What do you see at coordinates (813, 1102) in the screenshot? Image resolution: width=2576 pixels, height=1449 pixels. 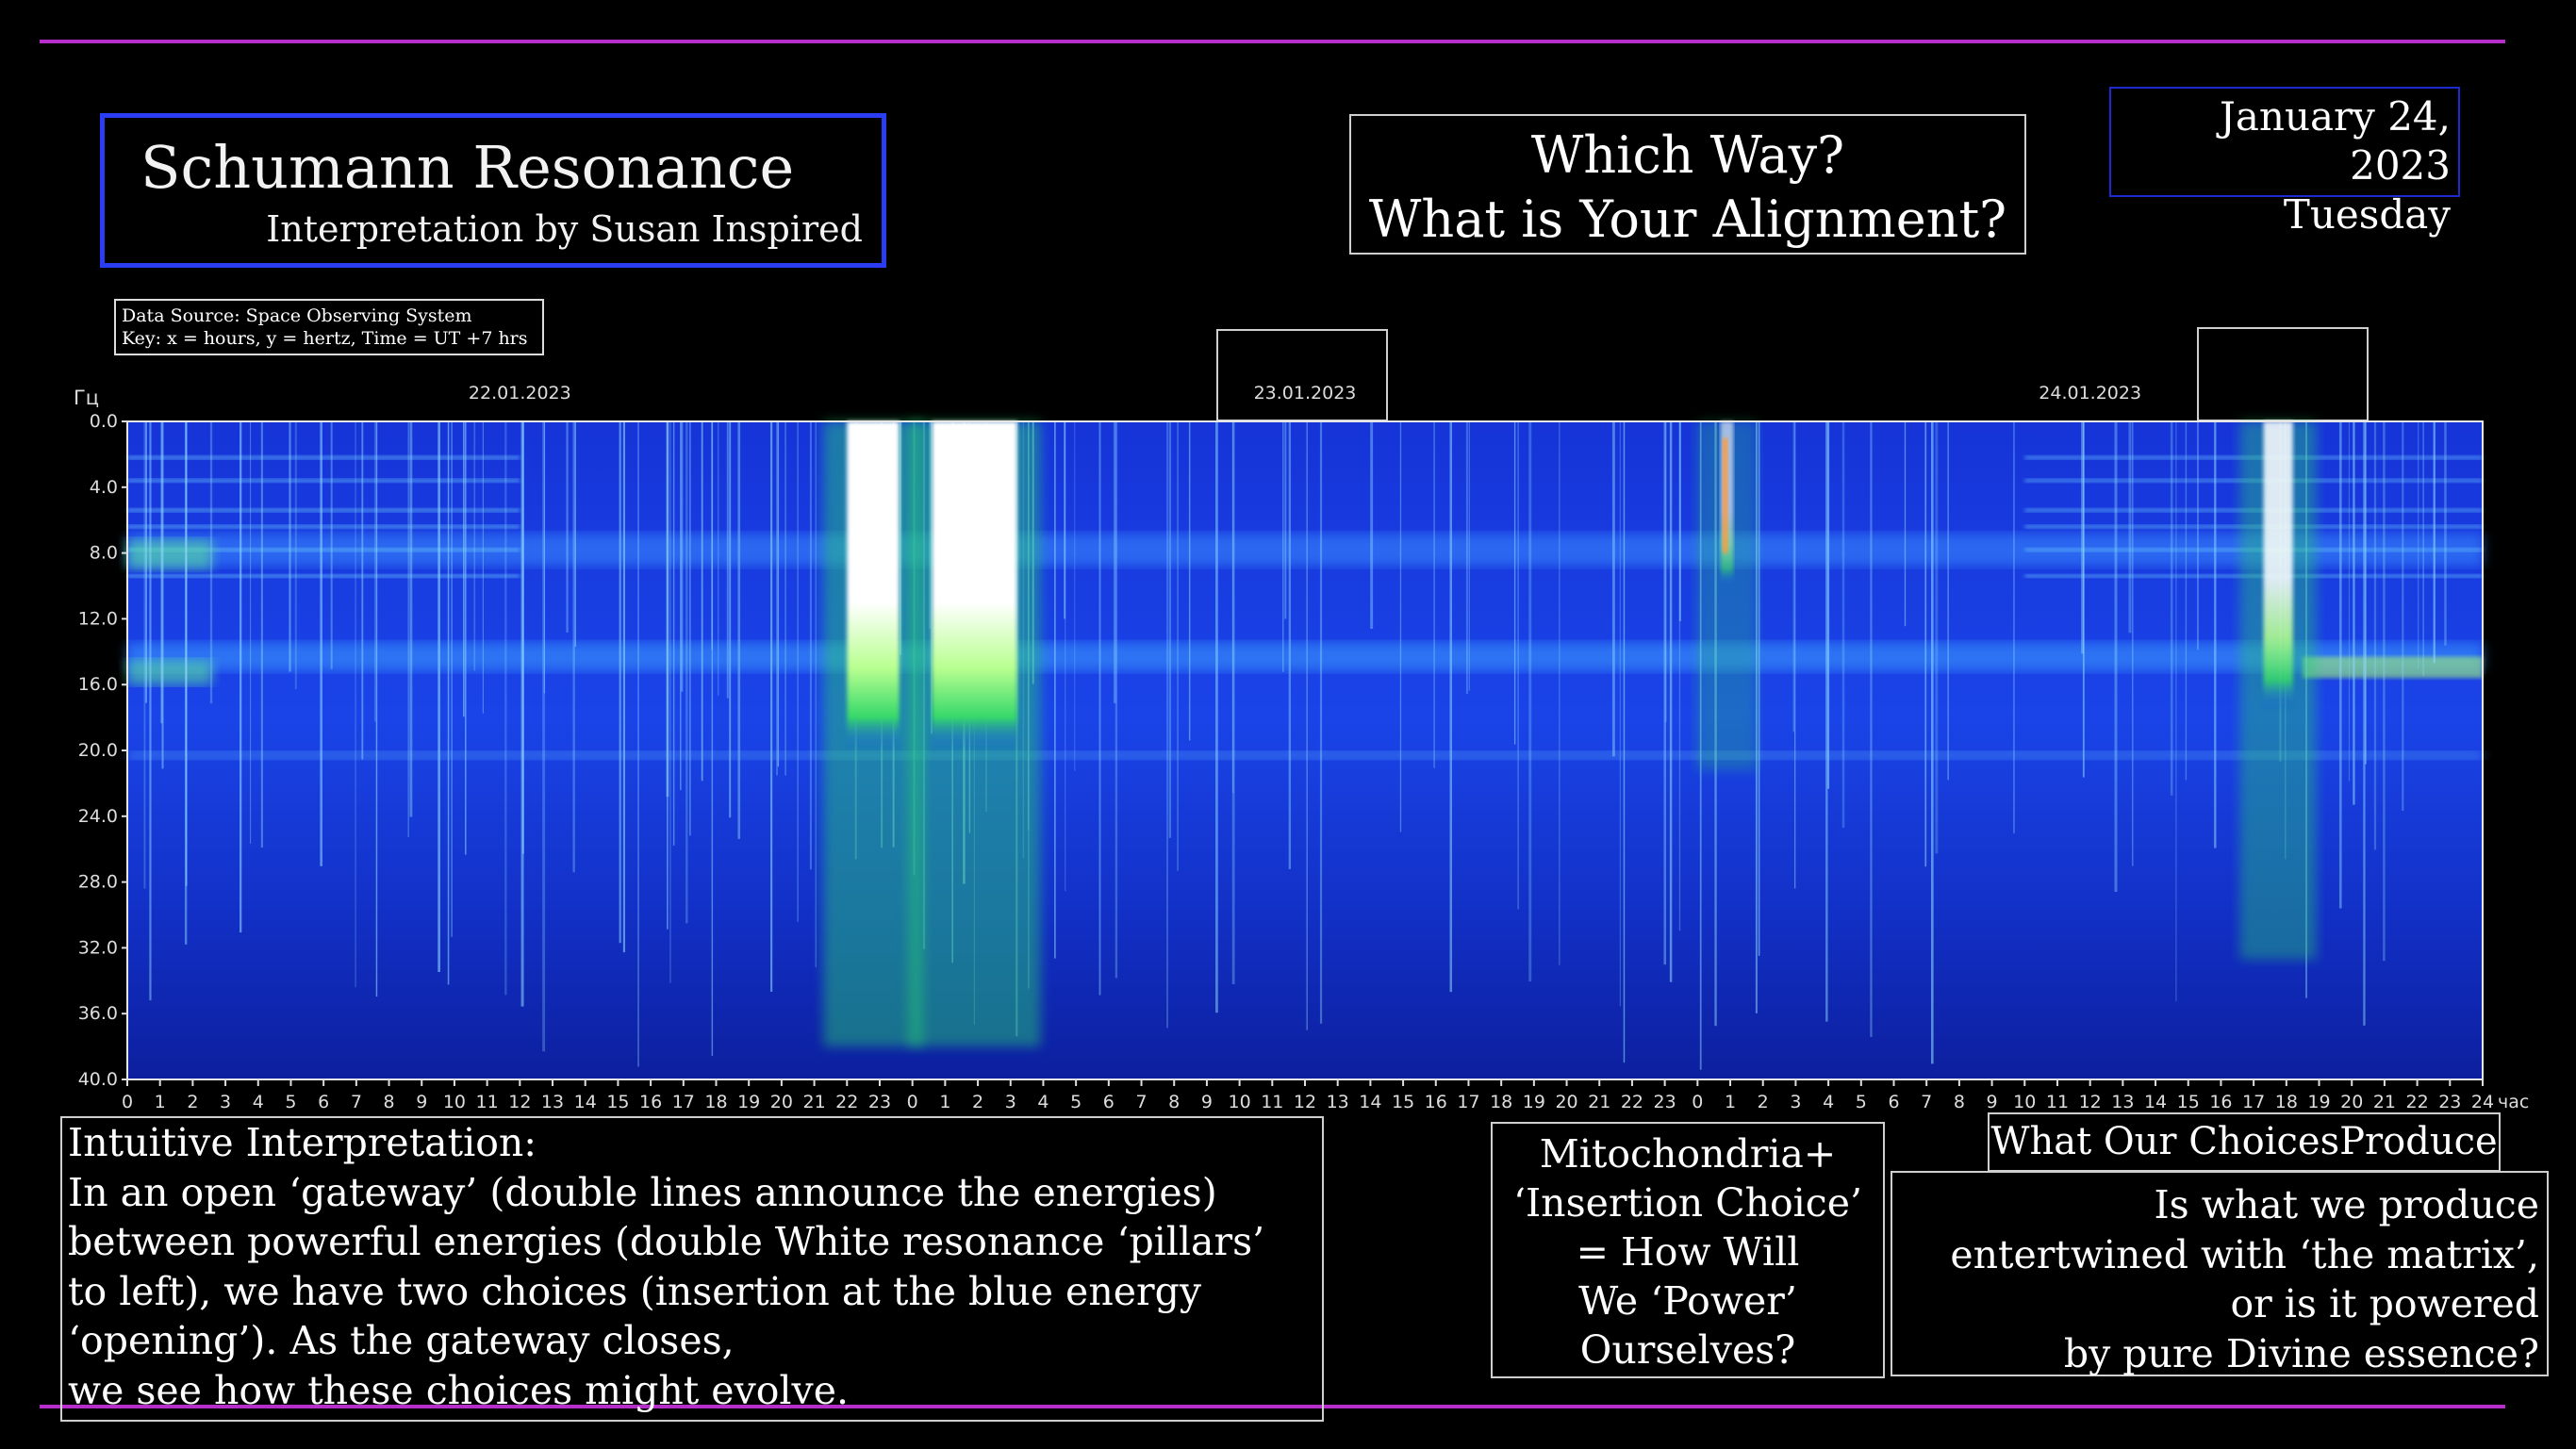 I see `x-tick-label: 21` at bounding box center [813, 1102].